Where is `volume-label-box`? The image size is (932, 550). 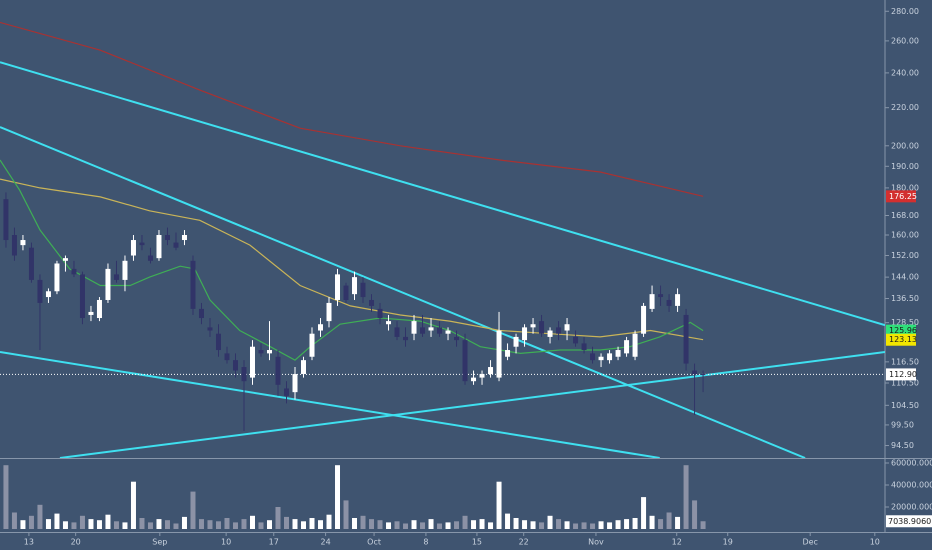
volume-label-box is located at coordinates (909, 521).